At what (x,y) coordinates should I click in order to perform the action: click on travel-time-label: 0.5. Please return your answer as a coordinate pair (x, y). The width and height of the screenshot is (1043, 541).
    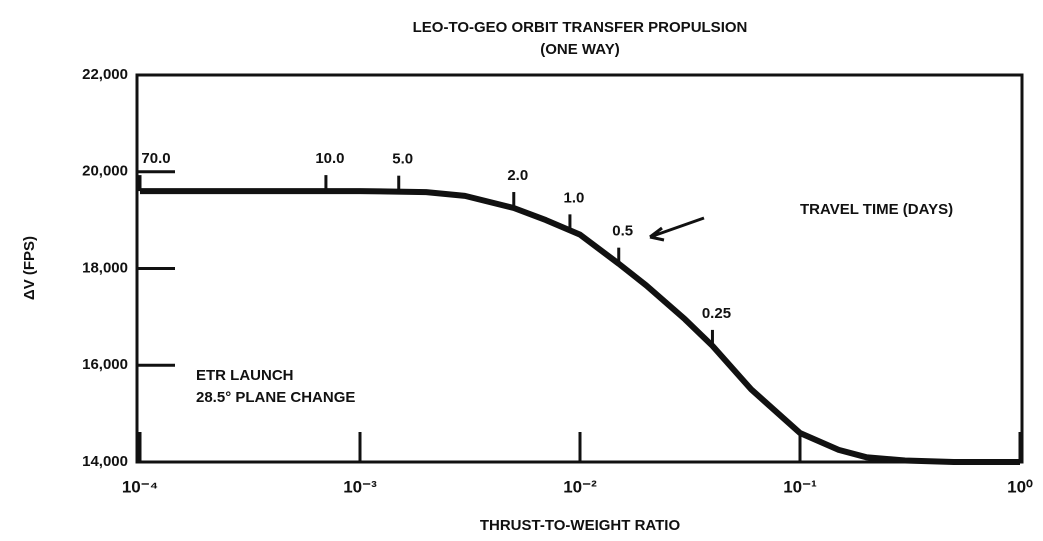
    Looking at the image, I should click on (622, 231).